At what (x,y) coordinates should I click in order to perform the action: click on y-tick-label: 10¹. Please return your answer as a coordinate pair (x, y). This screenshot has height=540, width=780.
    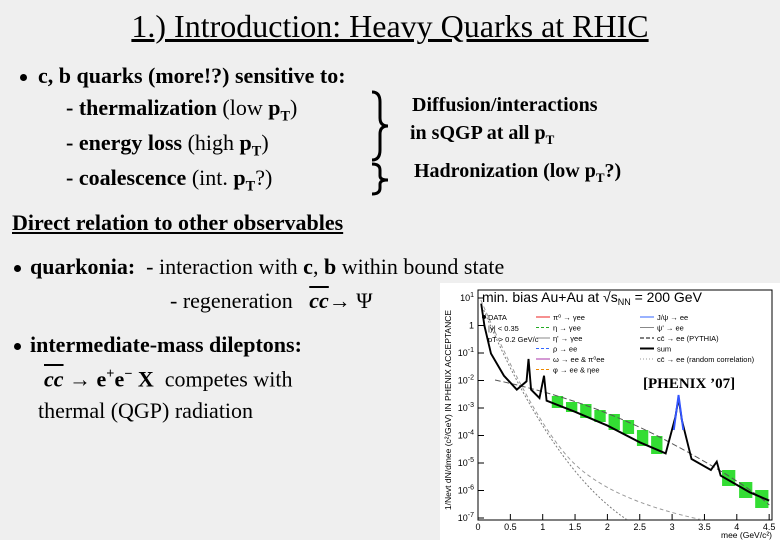
    Looking at the image, I should click on (467, 297).